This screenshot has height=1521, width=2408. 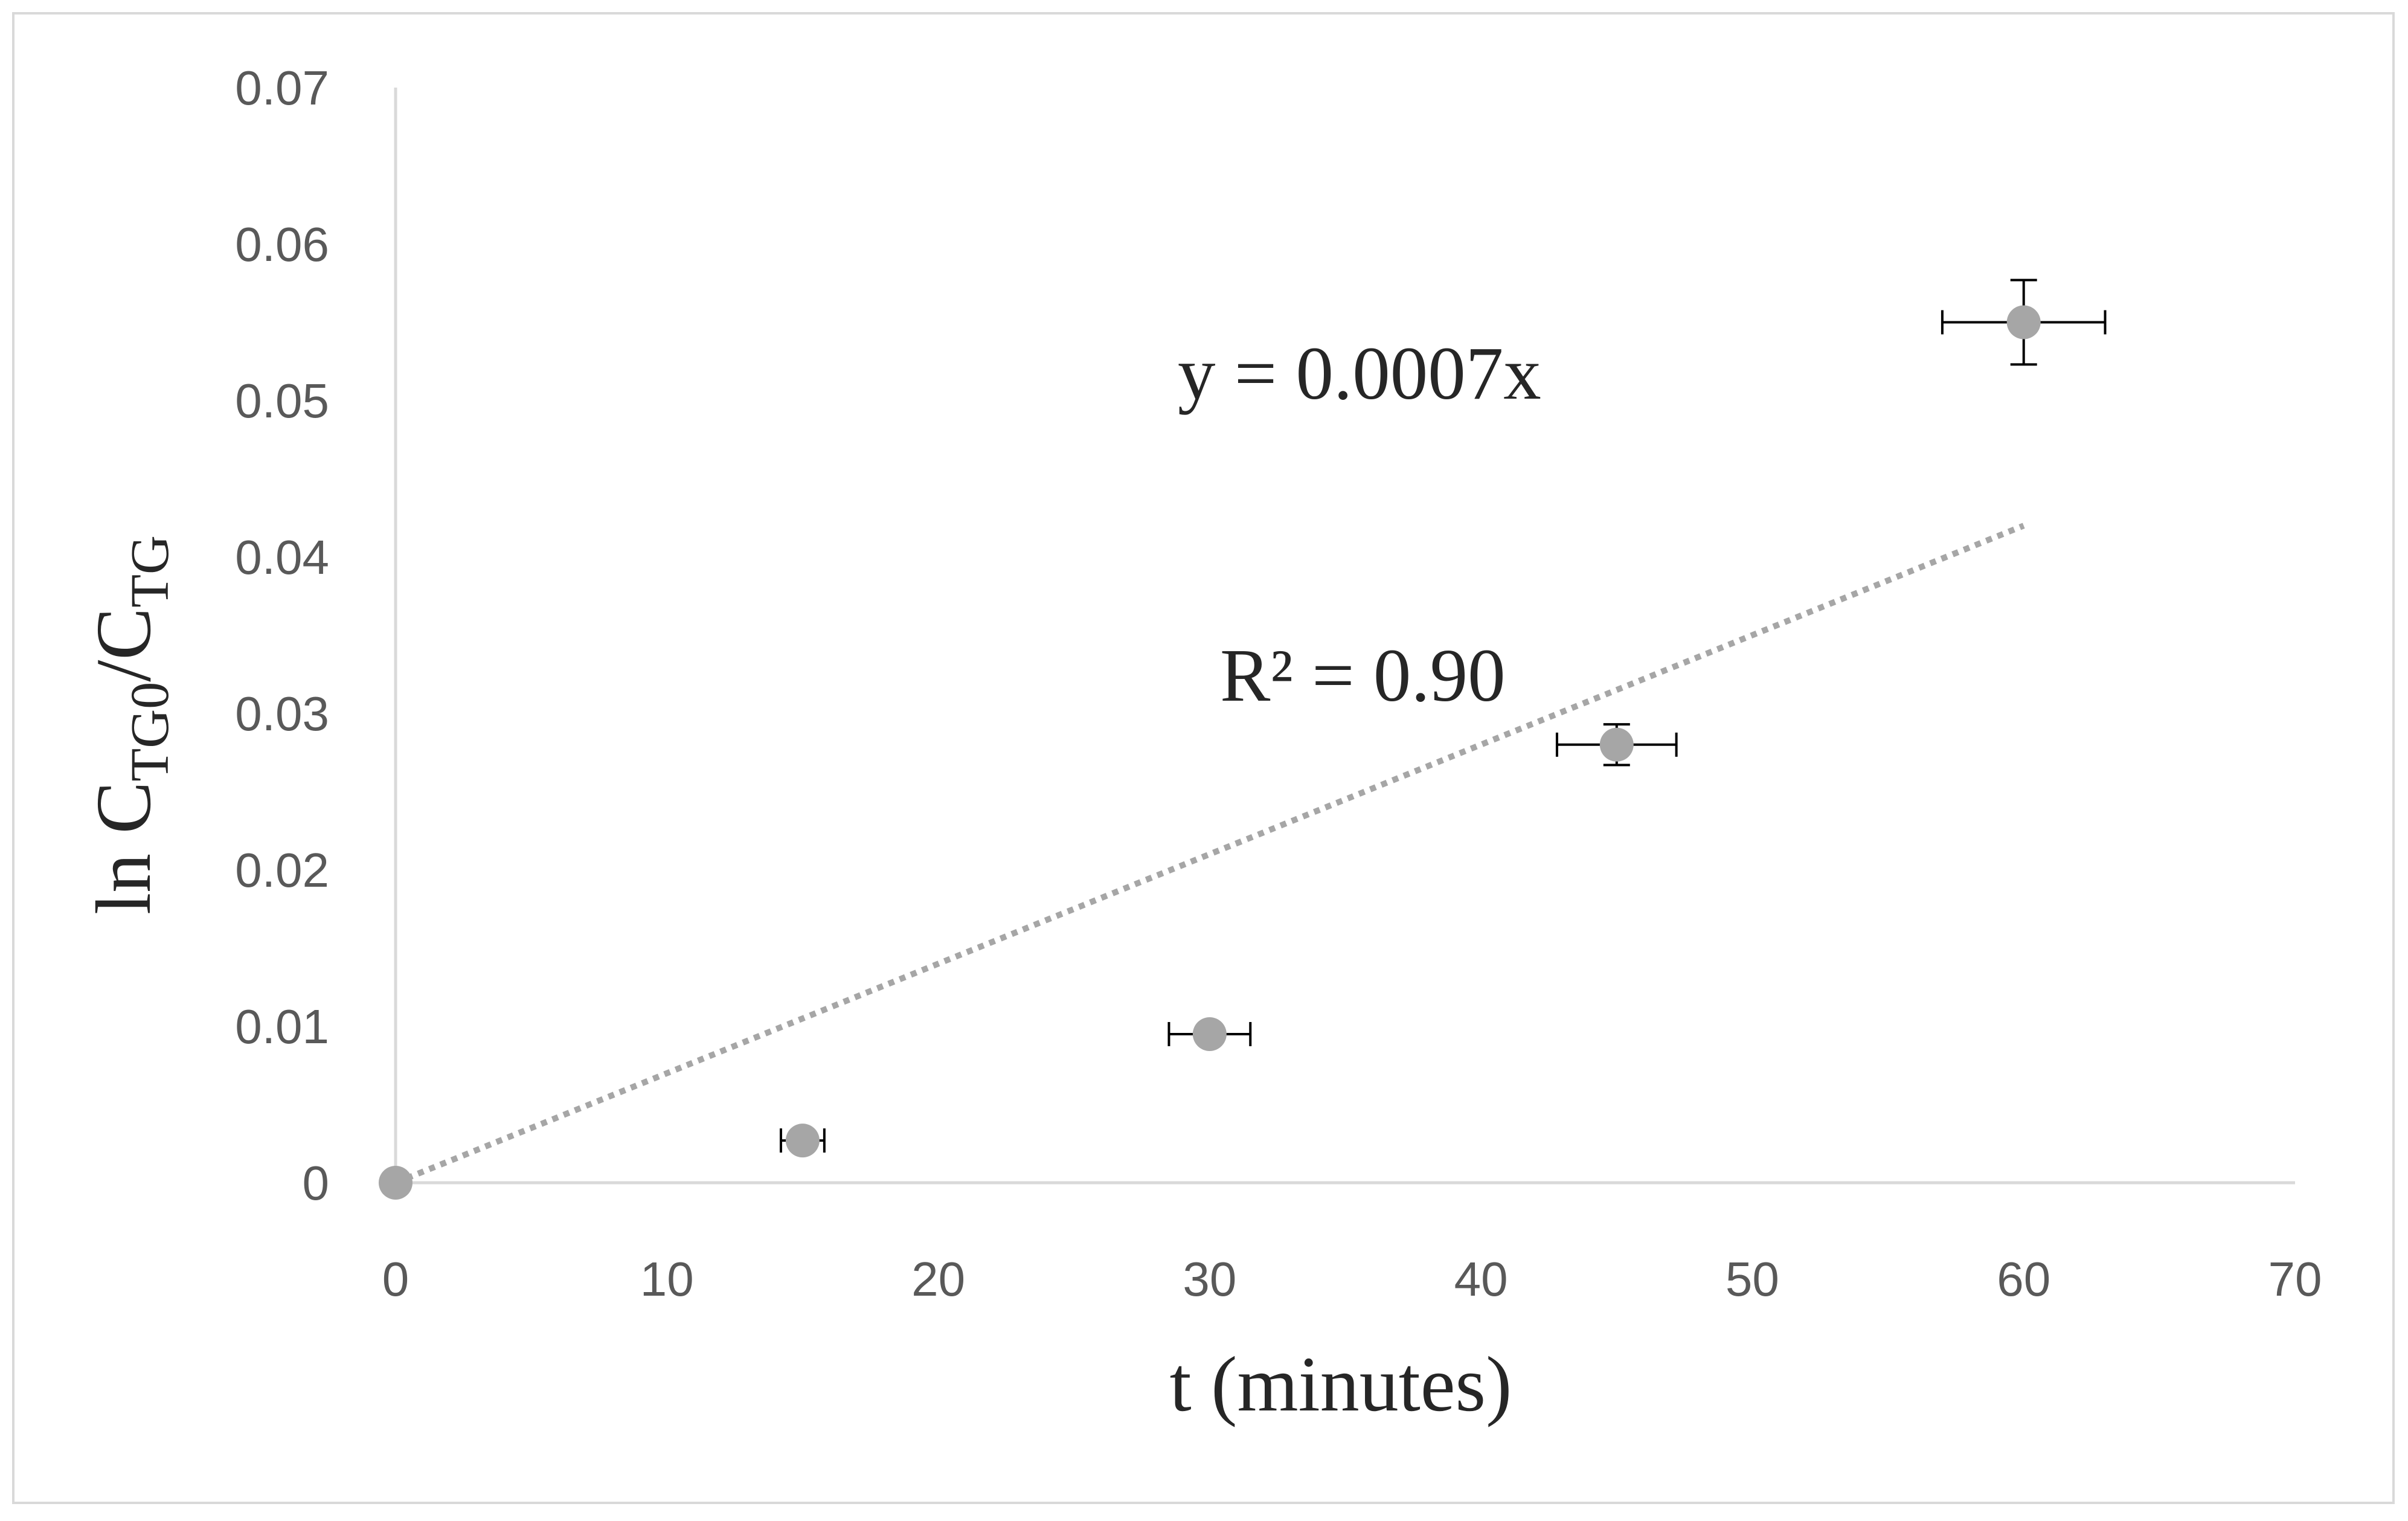 I want to click on x-tick-label: 60, so click(x=2023, y=1279).